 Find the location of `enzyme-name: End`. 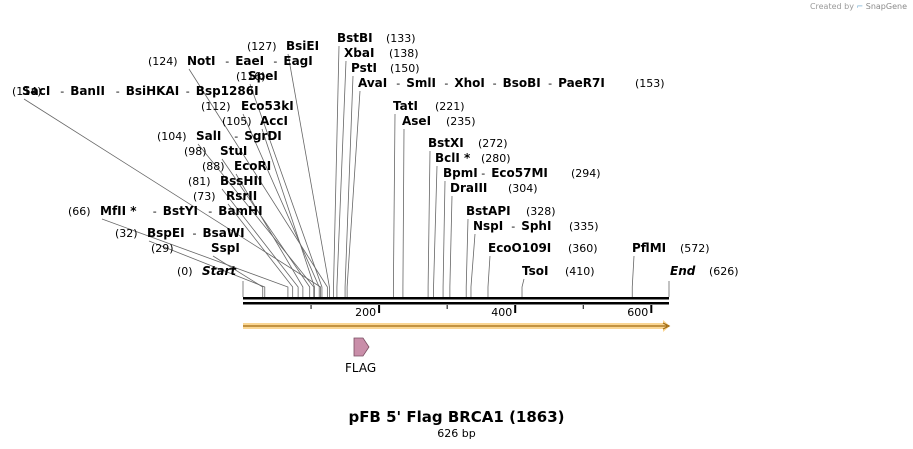

enzyme-name: End is located at coordinates (683, 271).